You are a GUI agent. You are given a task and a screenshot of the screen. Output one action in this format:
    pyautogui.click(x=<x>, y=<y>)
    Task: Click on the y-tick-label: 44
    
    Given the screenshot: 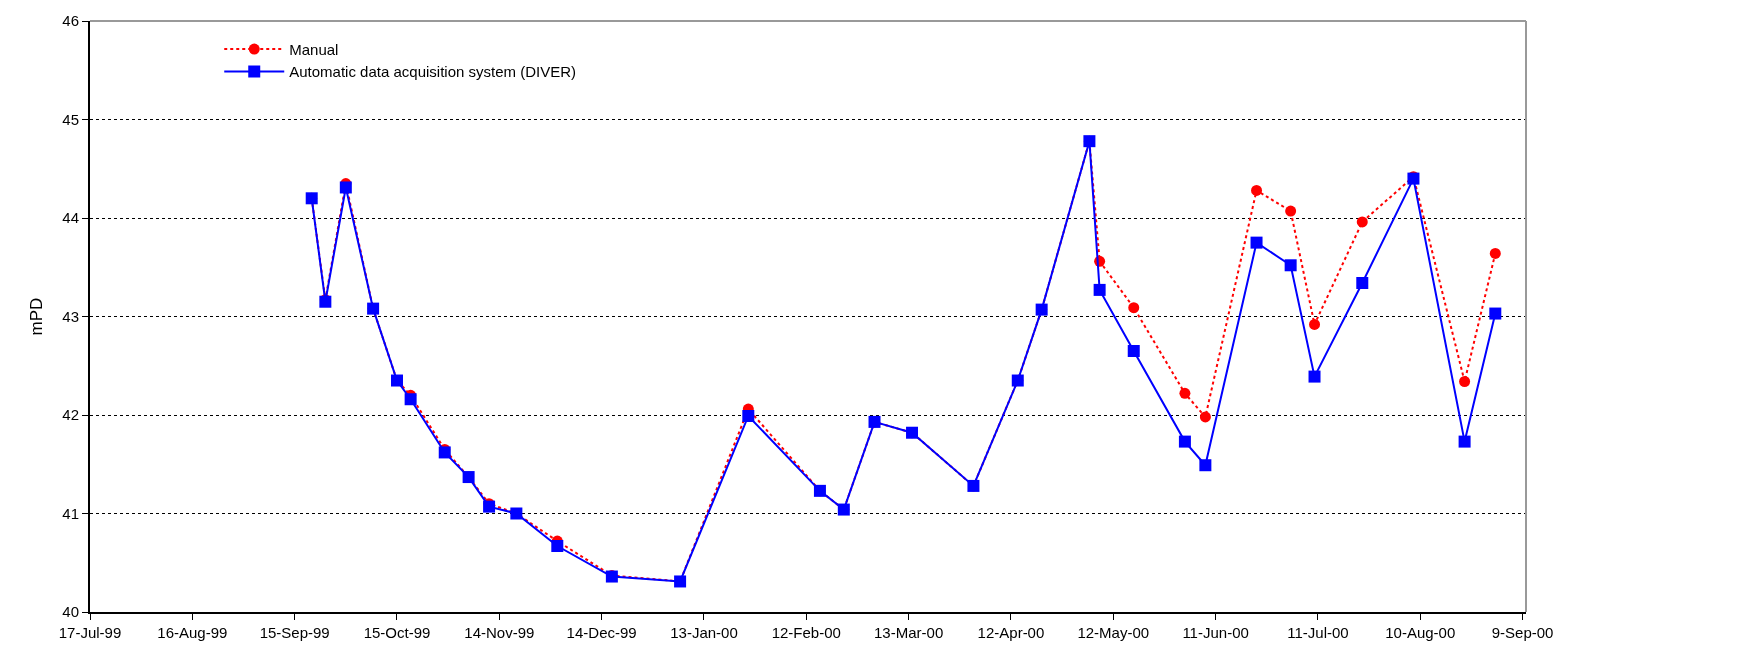 What is the action you would take?
    pyautogui.click(x=70, y=218)
    